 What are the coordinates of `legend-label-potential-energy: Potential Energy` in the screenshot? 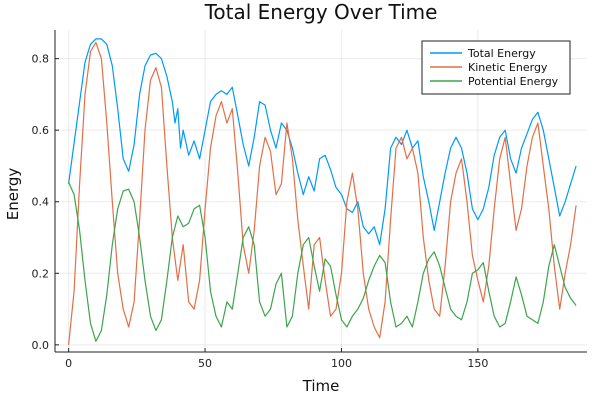 It's located at (513, 81).